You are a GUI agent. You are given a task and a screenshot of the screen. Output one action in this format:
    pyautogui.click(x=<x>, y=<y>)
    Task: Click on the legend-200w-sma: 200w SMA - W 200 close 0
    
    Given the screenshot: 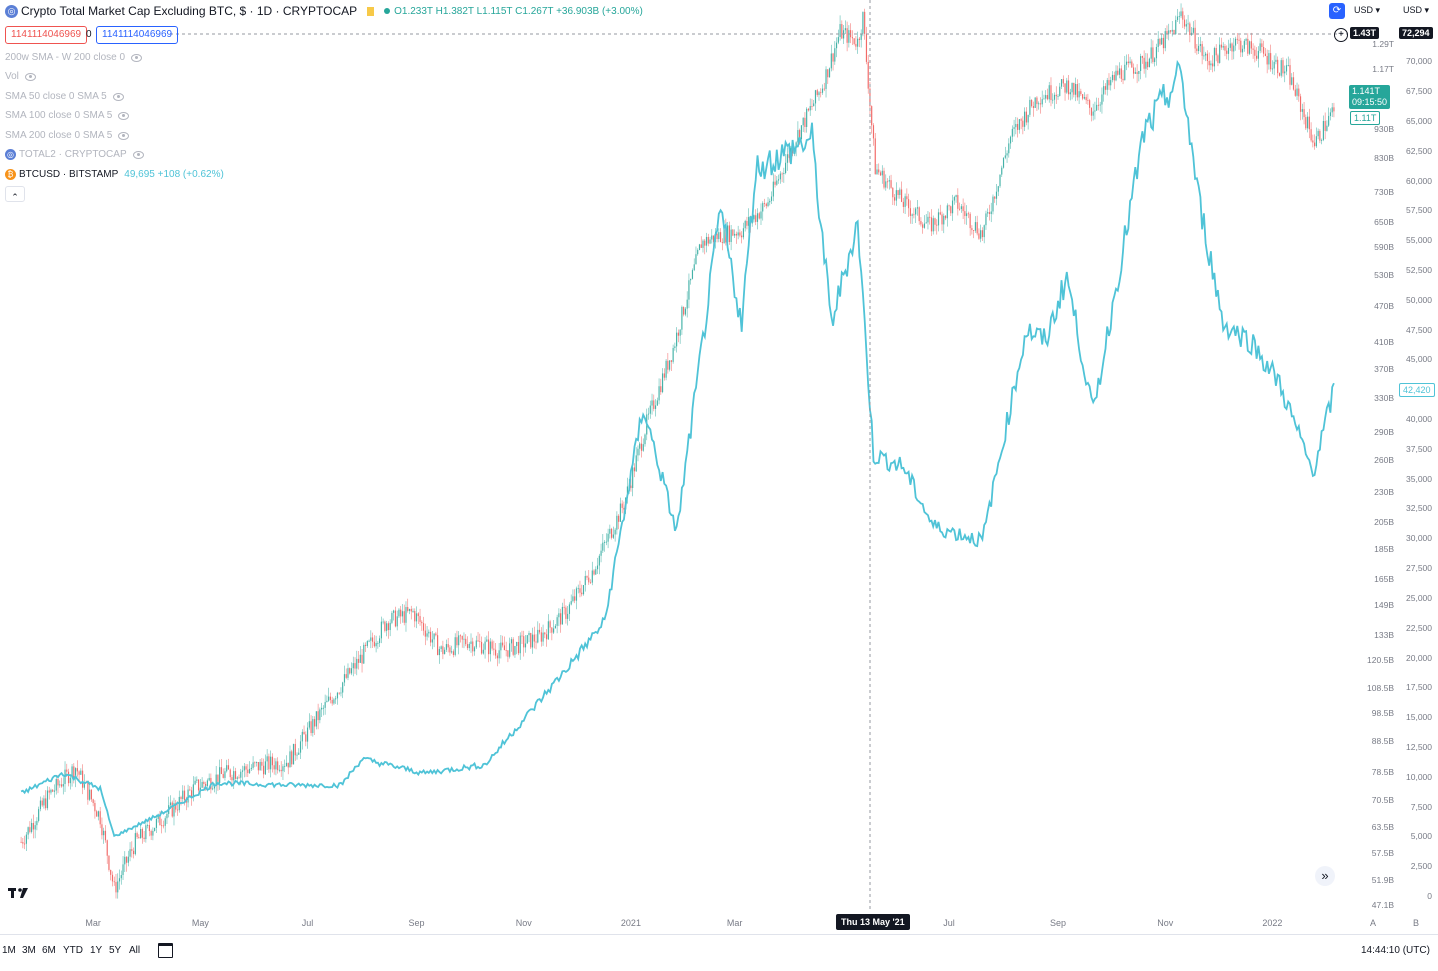 What is the action you would take?
    pyautogui.click(x=74, y=57)
    